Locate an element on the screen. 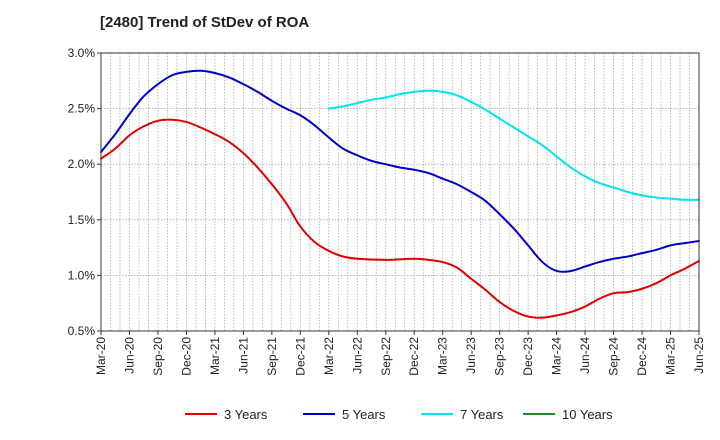 The height and width of the screenshot is (440, 720). x-tick-label: Mar-20 is located at coordinates (101, 356).